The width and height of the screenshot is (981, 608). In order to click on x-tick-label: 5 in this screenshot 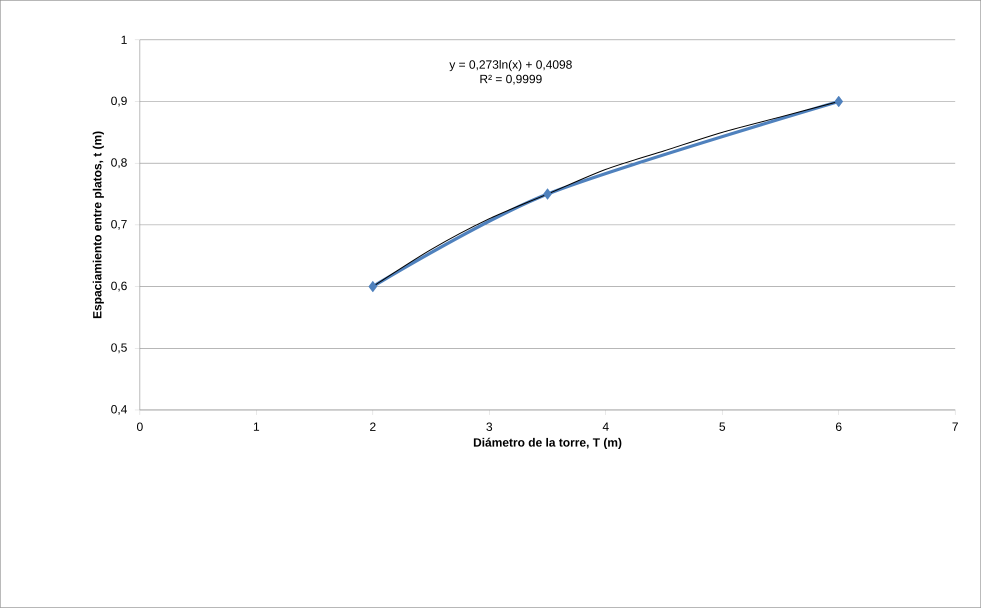, I will do `click(722, 426)`.